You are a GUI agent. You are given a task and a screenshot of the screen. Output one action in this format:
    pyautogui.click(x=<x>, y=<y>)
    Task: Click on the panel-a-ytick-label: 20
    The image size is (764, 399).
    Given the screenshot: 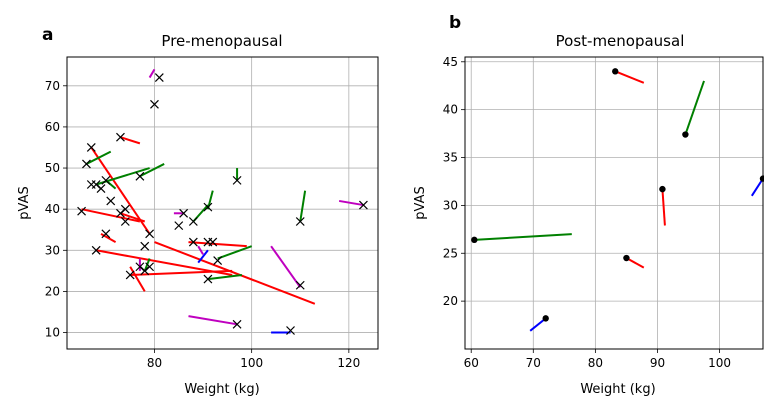 What is the action you would take?
    pyautogui.click(x=52, y=291)
    